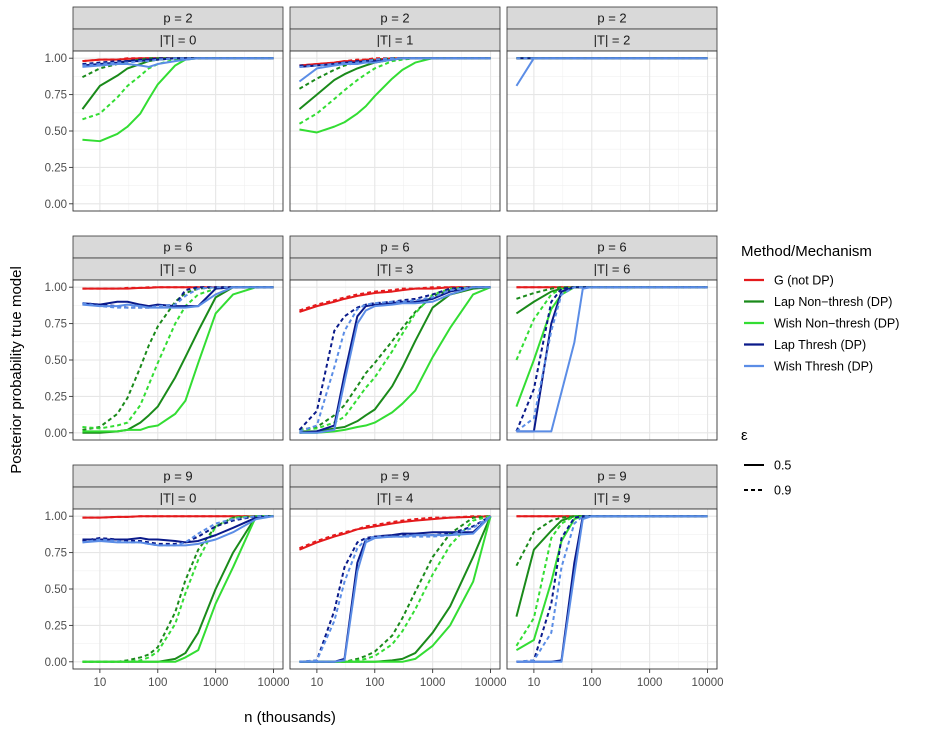 The image size is (940, 730). I want to click on legend-label-WishNT: Wish Non−thresh (DP), so click(836, 324).